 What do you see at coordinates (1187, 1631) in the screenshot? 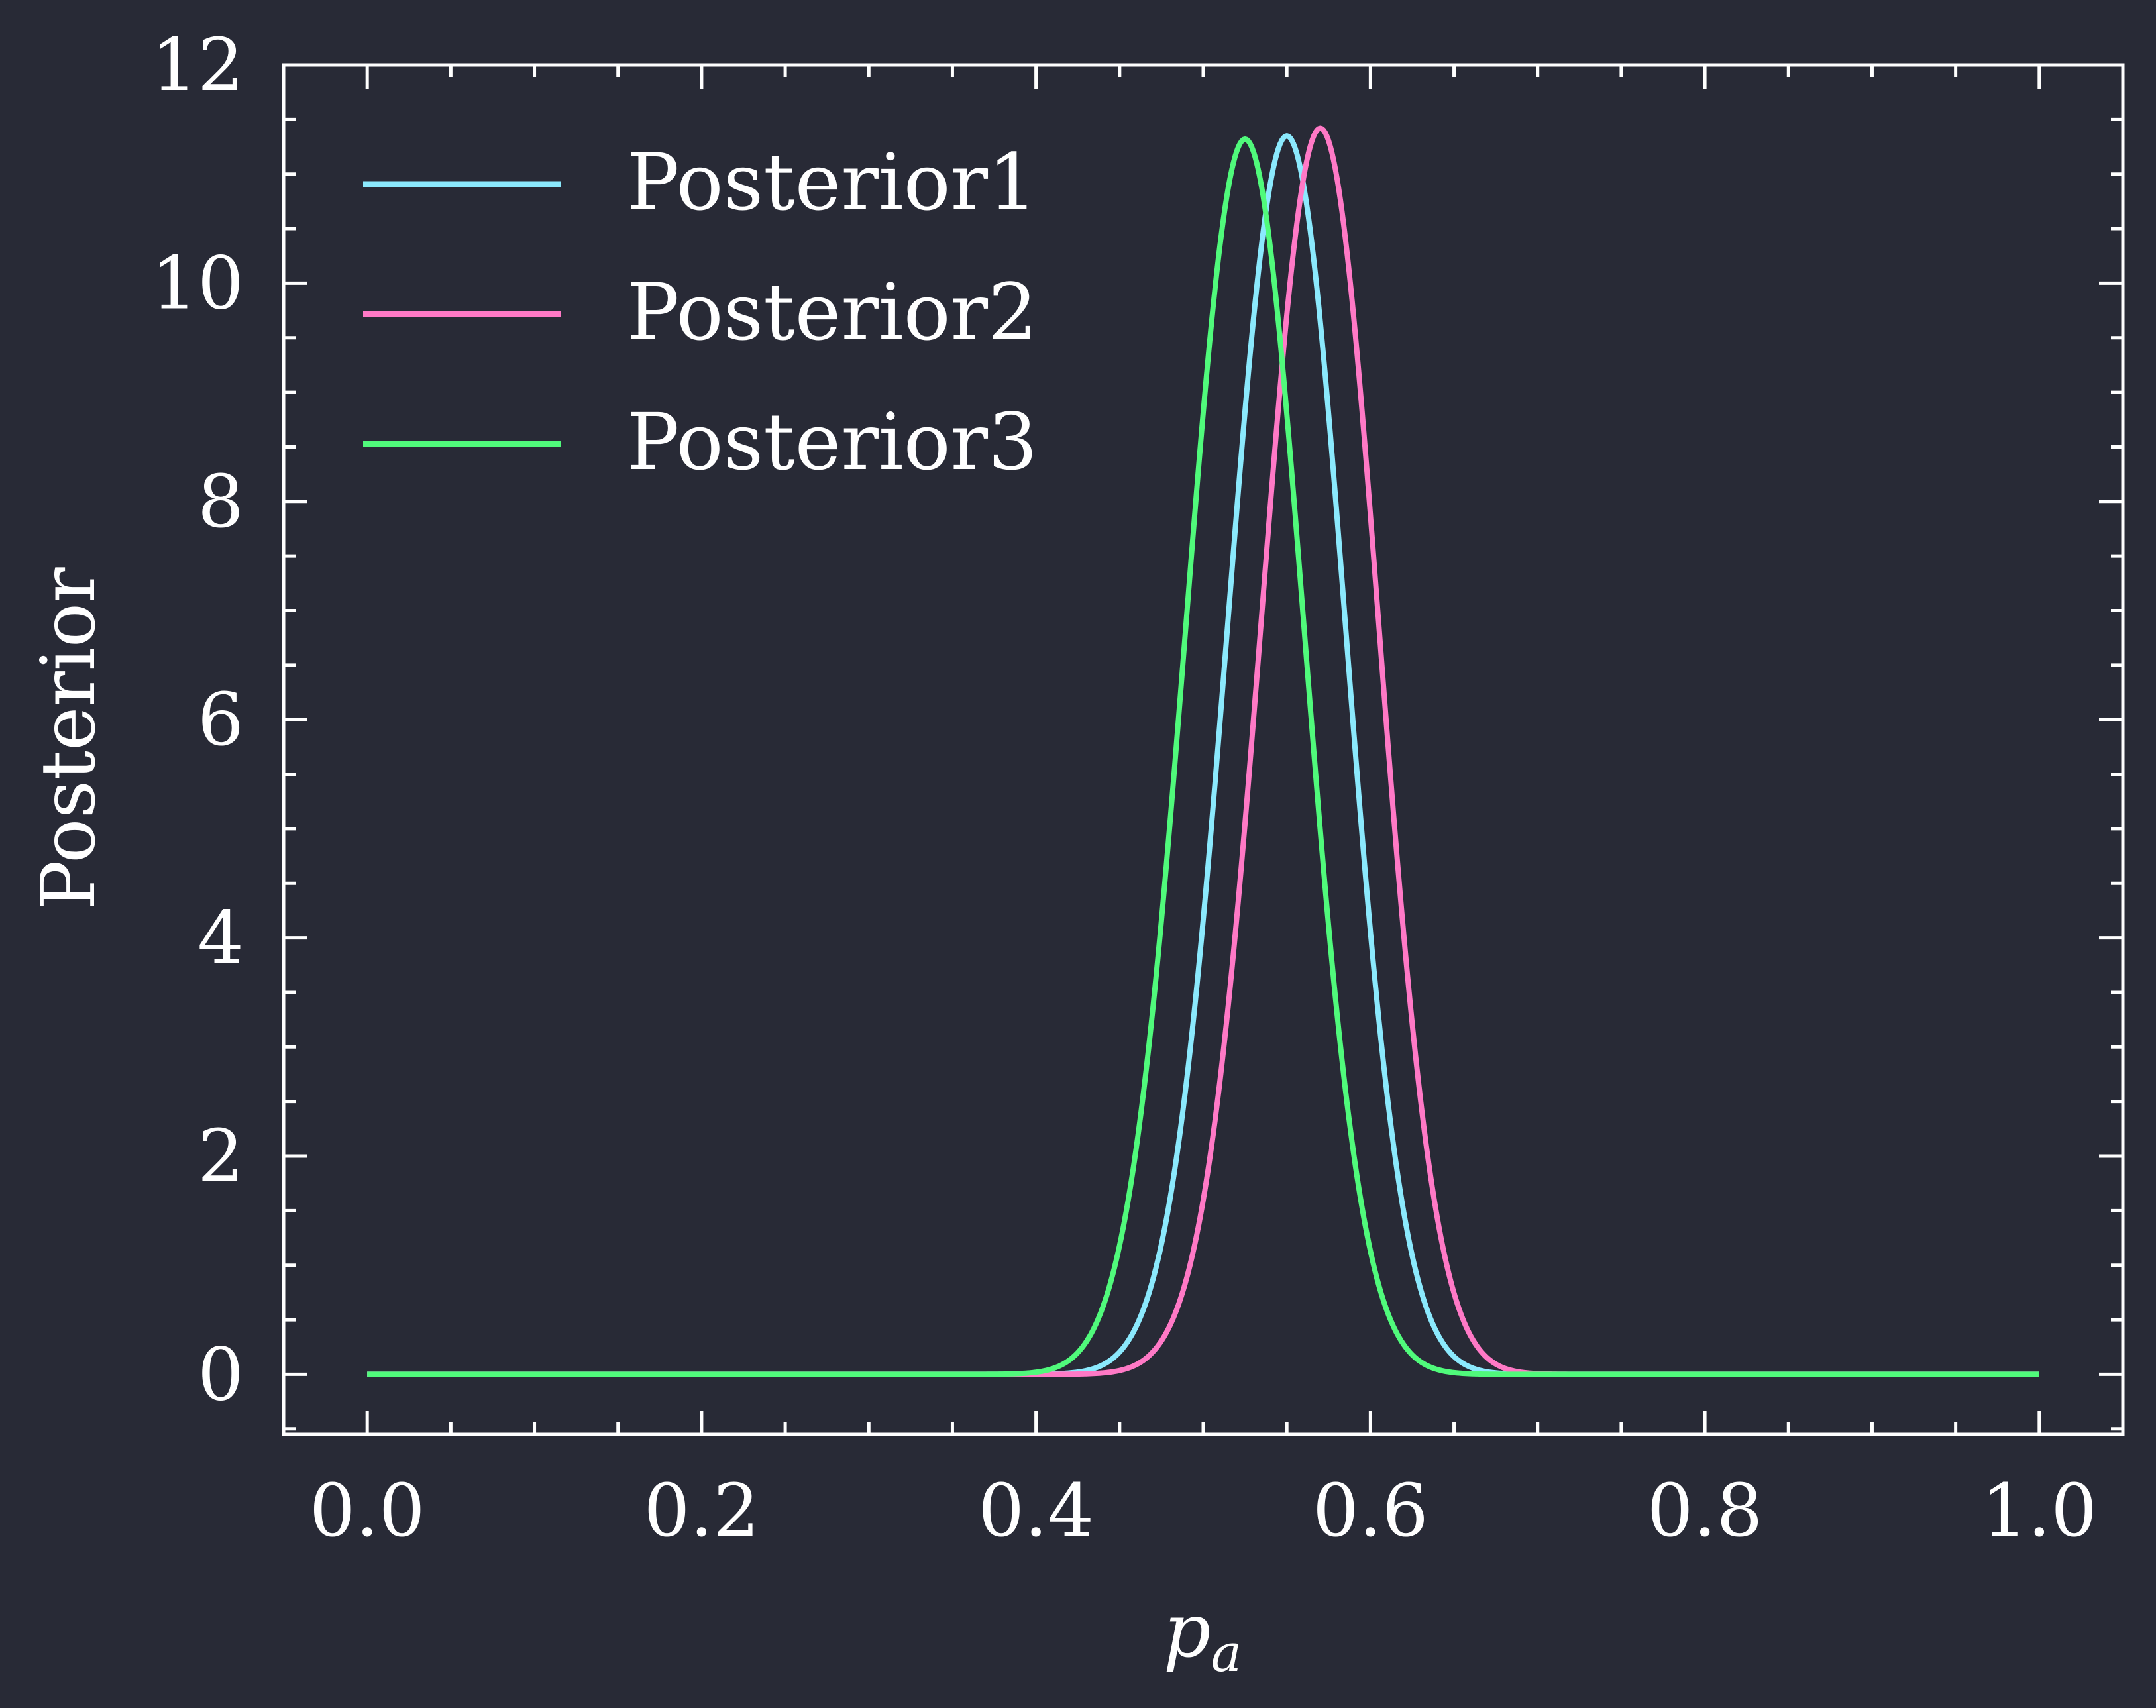
I see `x-axis-label-base: p` at bounding box center [1187, 1631].